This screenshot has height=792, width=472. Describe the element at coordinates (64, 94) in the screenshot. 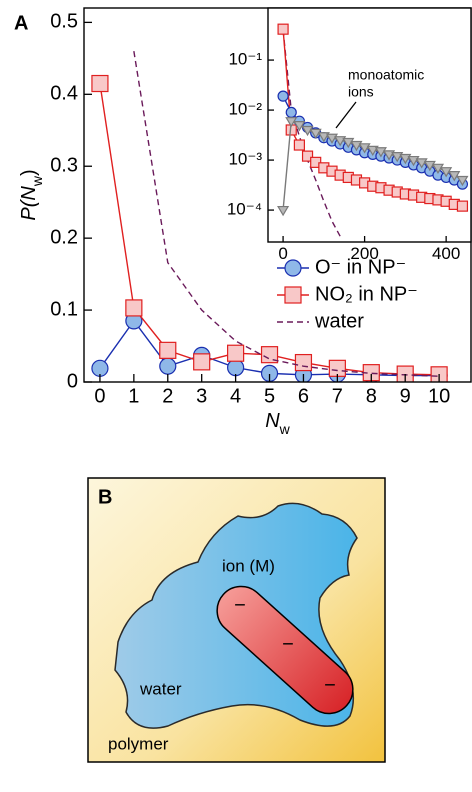

I see `y-tick-label: 0.4` at that location.